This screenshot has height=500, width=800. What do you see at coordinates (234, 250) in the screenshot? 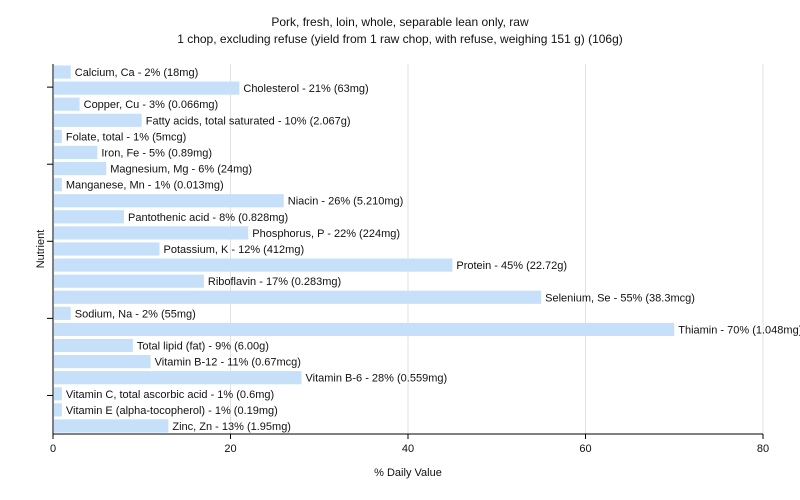
I see `bar-label: Potassium, K - 12% (412mg)` at bounding box center [234, 250].